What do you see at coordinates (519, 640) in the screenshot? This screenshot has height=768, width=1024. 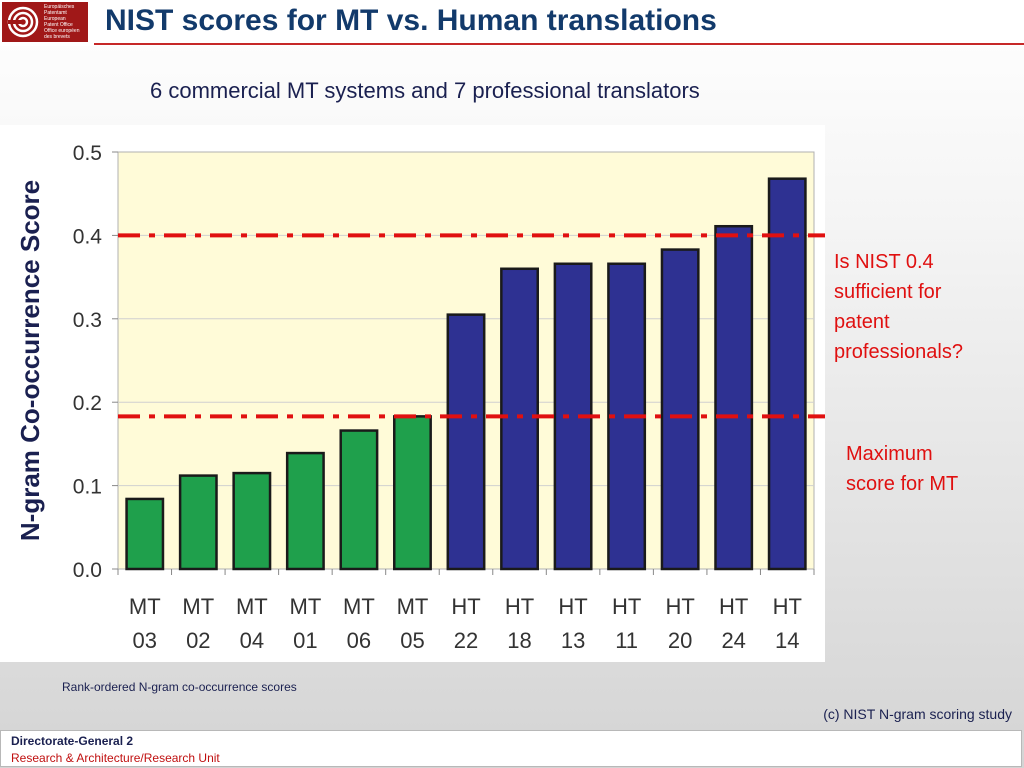 I see `x-tick-label-number: 18` at bounding box center [519, 640].